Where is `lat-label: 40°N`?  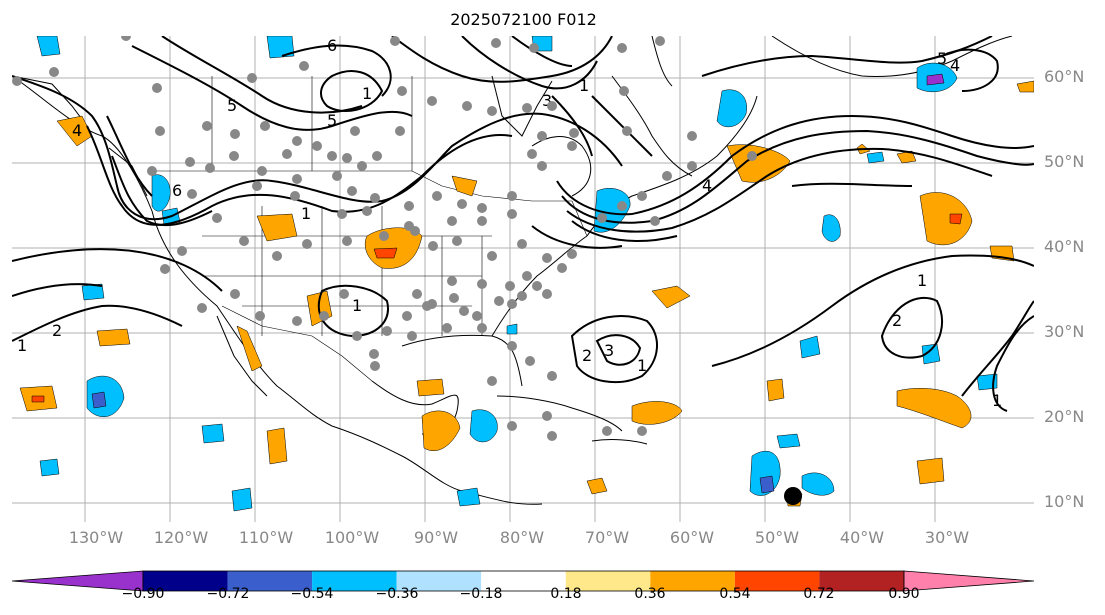
lat-label: 40°N is located at coordinates (1064, 246).